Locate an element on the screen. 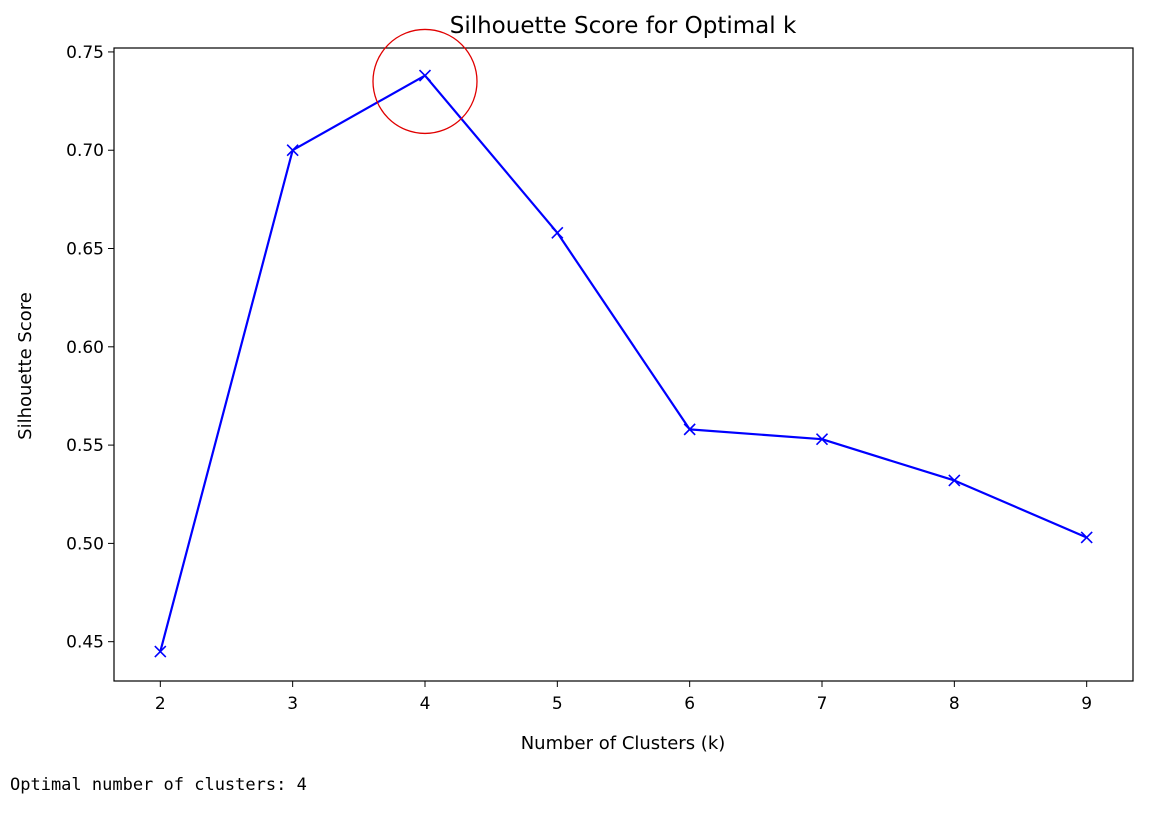 This screenshot has height=818, width=1164. y-tick-label: 0.45 is located at coordinates (85, 643).